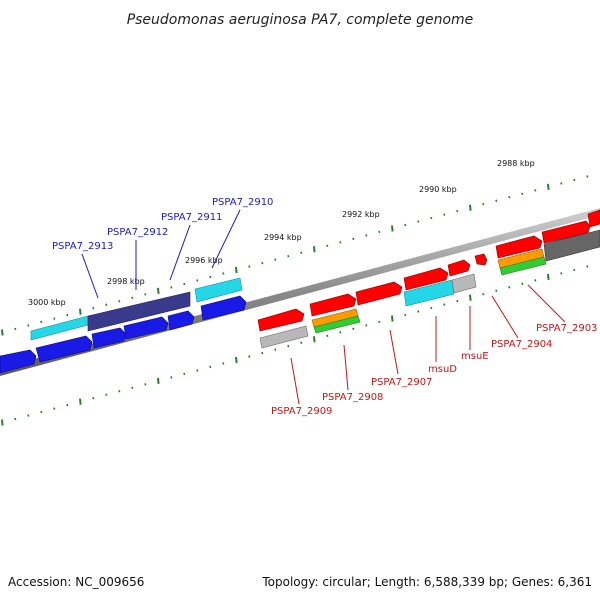 This screenshot has width=600, height=600. I want to click on gene-label-2907: PSPA7_2907, so click(401, 382).